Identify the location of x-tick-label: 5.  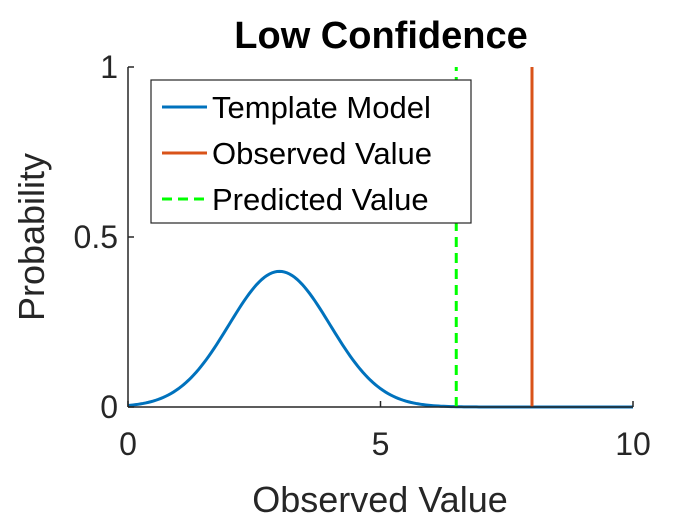
(381, 444).